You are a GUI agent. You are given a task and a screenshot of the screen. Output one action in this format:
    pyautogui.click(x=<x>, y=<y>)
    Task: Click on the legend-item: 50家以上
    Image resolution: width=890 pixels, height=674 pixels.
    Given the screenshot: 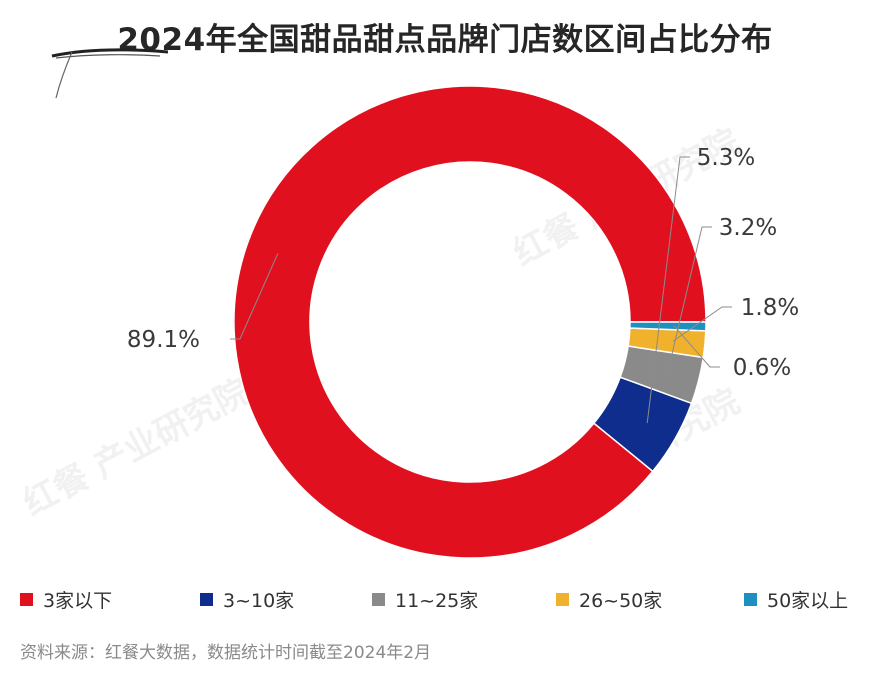 What is the action you would take?
    pyautogui.click(x=796, y=599)
    